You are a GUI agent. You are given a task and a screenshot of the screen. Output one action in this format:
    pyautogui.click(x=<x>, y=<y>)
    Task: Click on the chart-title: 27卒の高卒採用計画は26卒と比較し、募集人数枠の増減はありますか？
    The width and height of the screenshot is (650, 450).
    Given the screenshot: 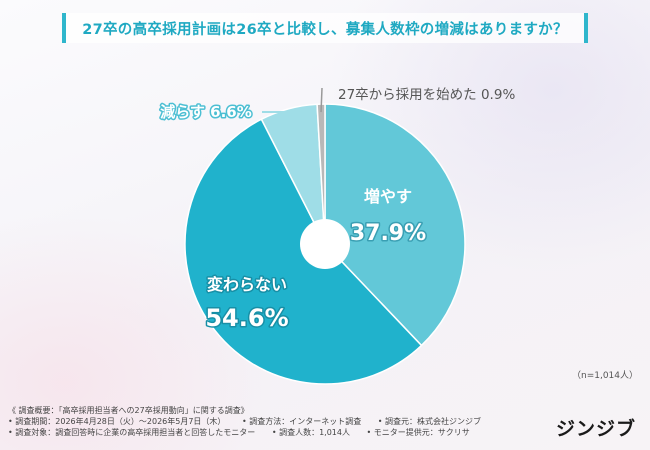 What is the action you would take?
    pyautogui.click(x=325, y=29)
    